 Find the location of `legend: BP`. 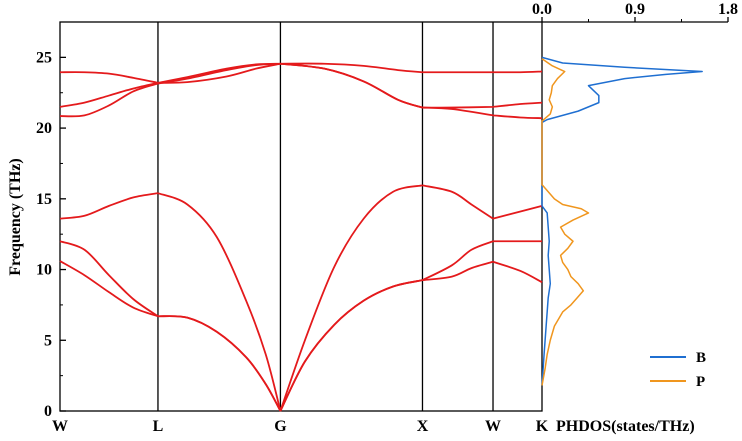

legend: BP is located at coordinates (678, 370).